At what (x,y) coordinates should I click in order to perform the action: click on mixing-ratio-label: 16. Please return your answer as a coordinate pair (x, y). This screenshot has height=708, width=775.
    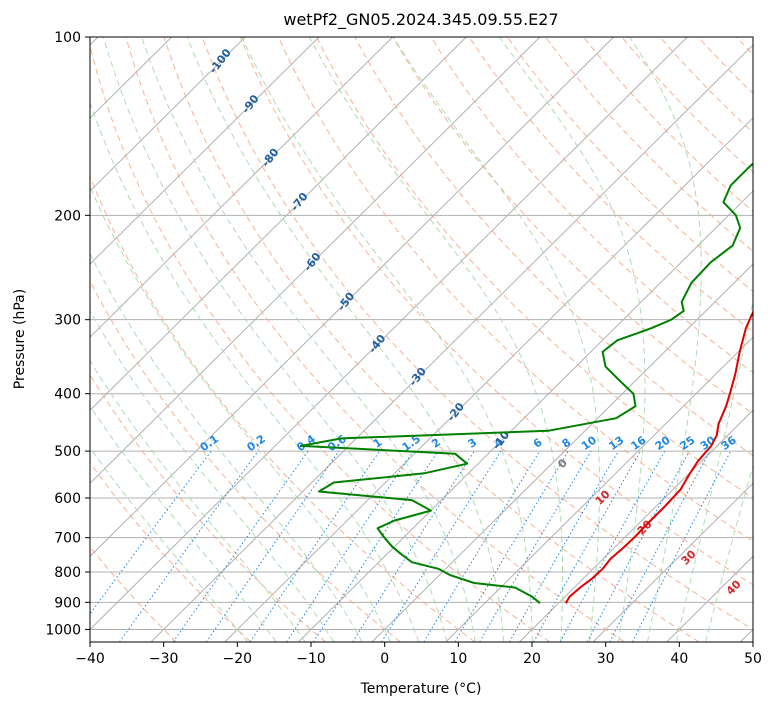
    Looking at the image, I should click on (639, 443).